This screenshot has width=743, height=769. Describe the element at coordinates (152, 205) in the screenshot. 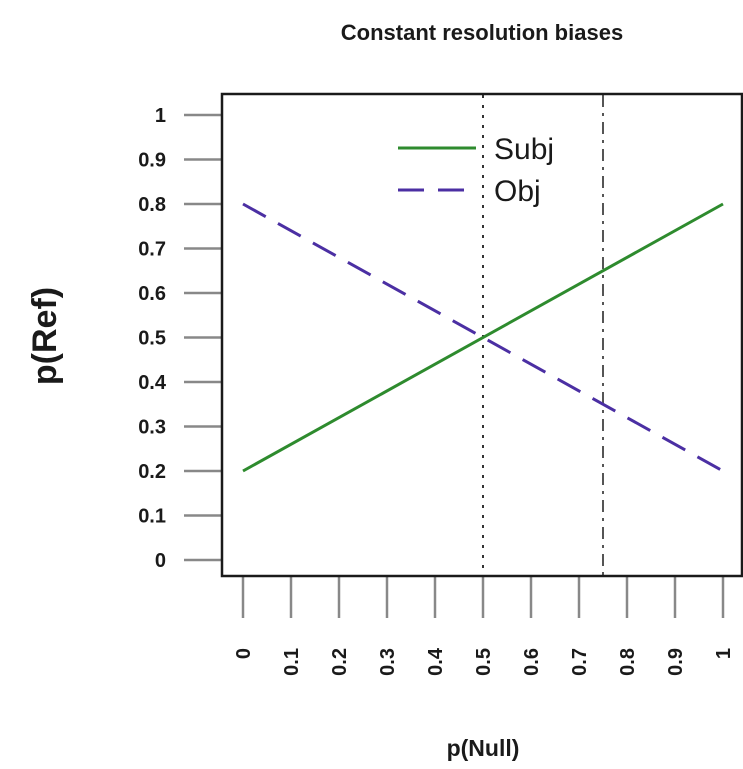

I see `y-tick-label: 0.8` at that location.